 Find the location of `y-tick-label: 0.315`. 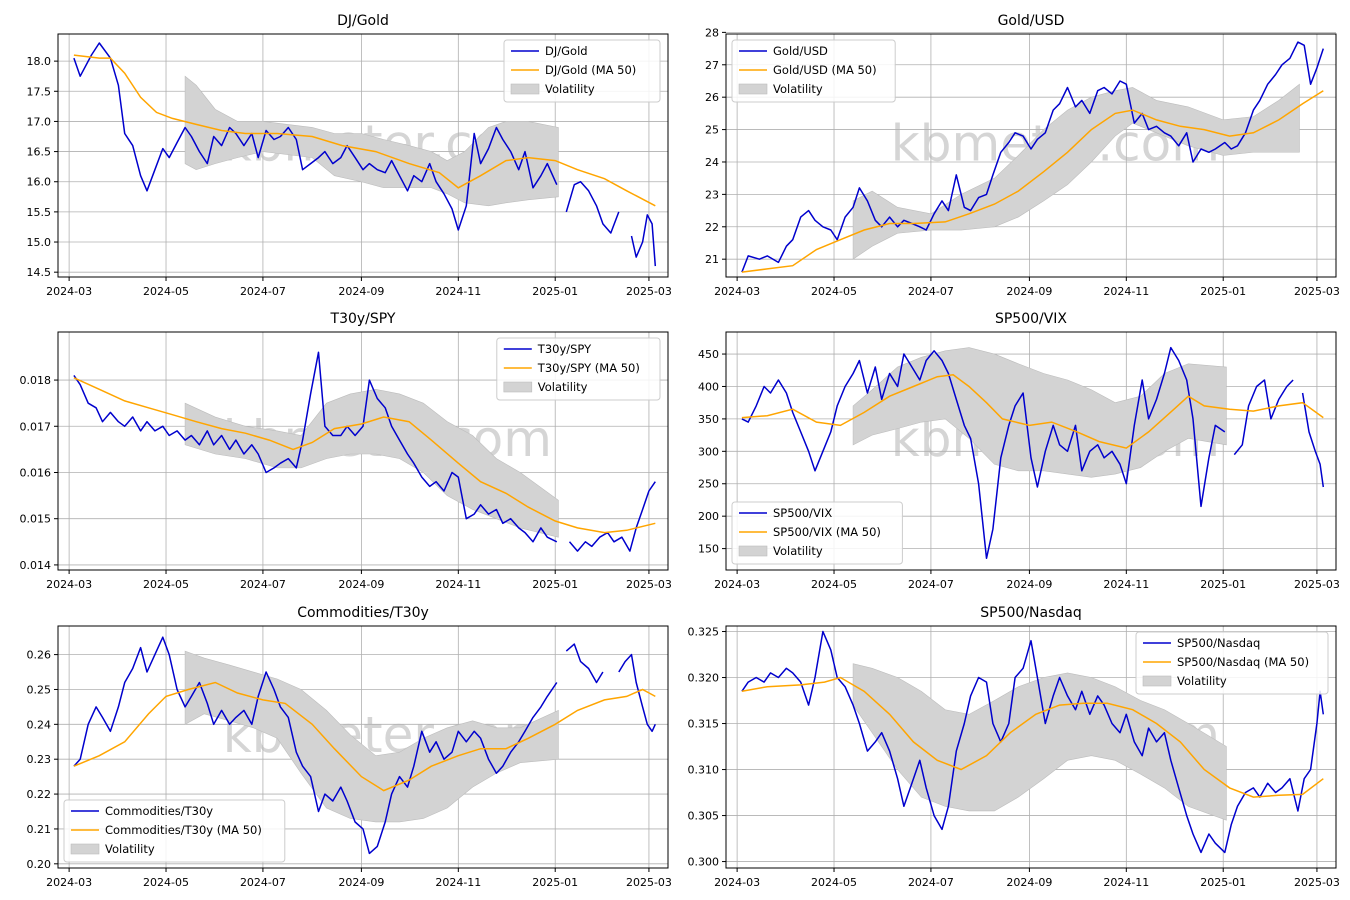

y-tick-label: 0.315 is located at coordinates (704, 724).